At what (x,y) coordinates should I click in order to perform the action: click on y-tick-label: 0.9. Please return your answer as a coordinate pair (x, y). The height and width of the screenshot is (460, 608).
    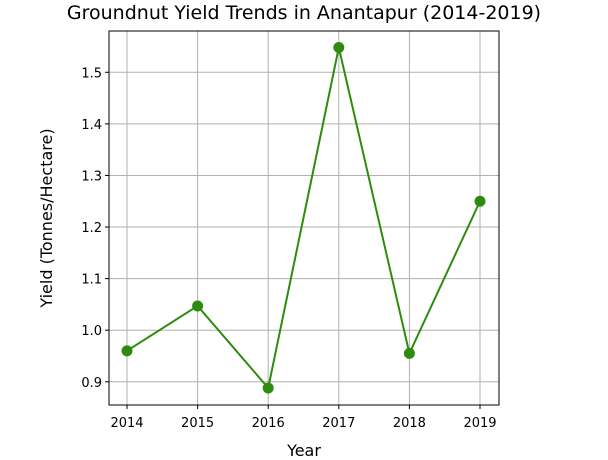
    Looking at the image, I should click on (91, 383).